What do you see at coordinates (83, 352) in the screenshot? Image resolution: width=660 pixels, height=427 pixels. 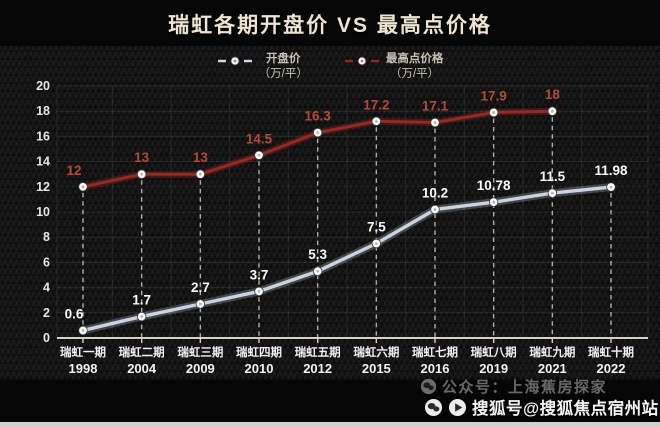 I see `x-tick-label-phase: 瑞虹一期` at bounding box center [83, 352].